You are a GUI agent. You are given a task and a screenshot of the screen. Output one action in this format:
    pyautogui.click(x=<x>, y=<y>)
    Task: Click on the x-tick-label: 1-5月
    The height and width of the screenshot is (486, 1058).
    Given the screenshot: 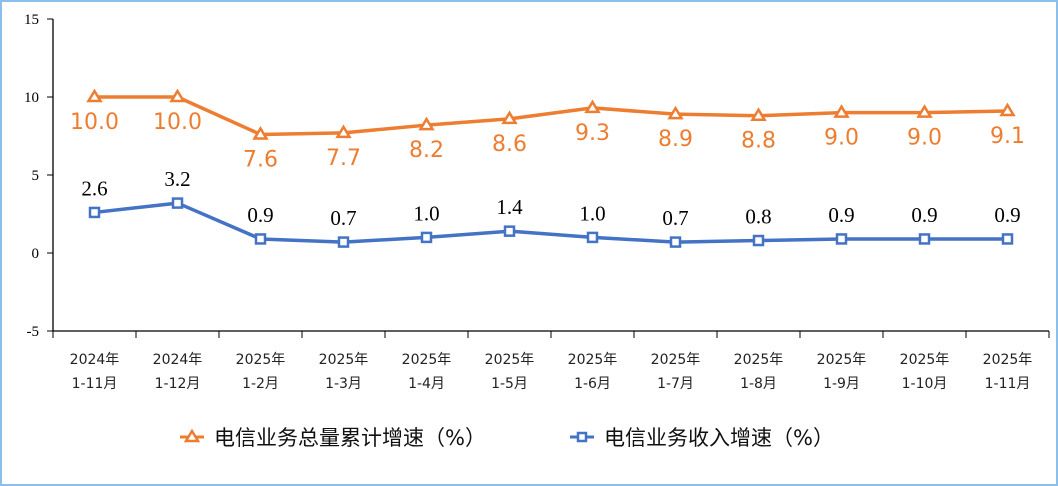 What is the action you would take?
    pyautogui.click(x=509, y=384)
    